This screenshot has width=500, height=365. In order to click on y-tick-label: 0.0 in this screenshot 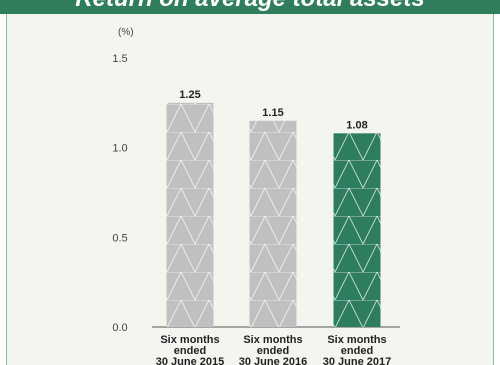, I will do `click(119, 328)`.